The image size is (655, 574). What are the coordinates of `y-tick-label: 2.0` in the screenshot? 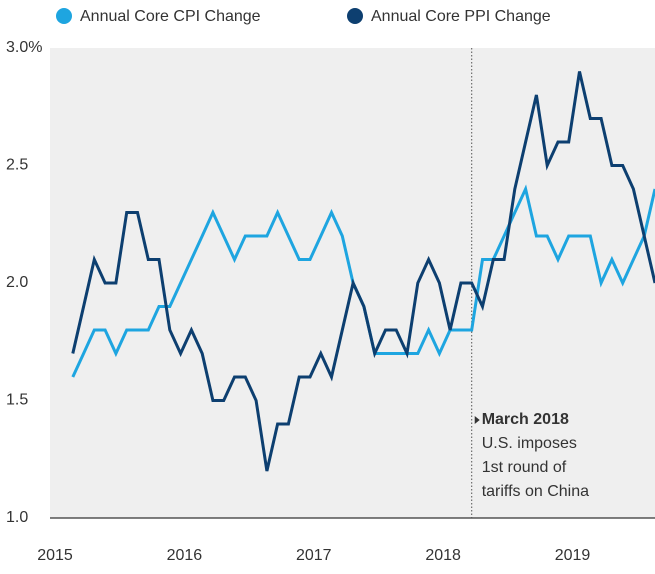 It's located at (17, 282).